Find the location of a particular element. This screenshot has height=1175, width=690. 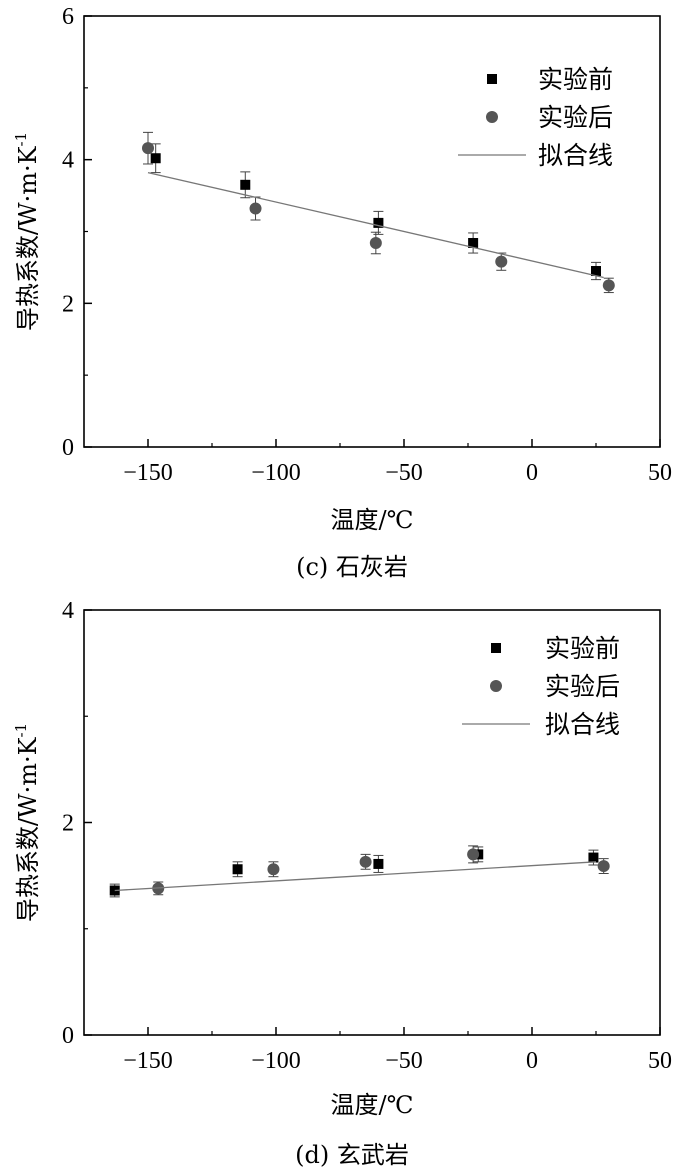

figure-caption: (c) 石灰岩 is located at coordinates (352, 567).